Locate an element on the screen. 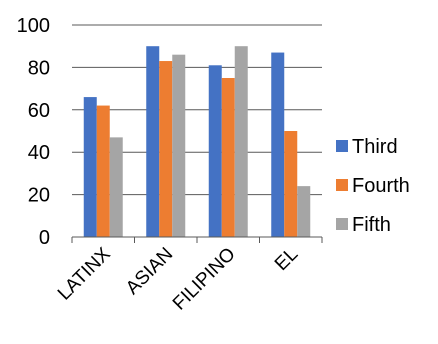 The image size is (438, 344). legend-swatch-fifth is located at coordinates (342, 224).